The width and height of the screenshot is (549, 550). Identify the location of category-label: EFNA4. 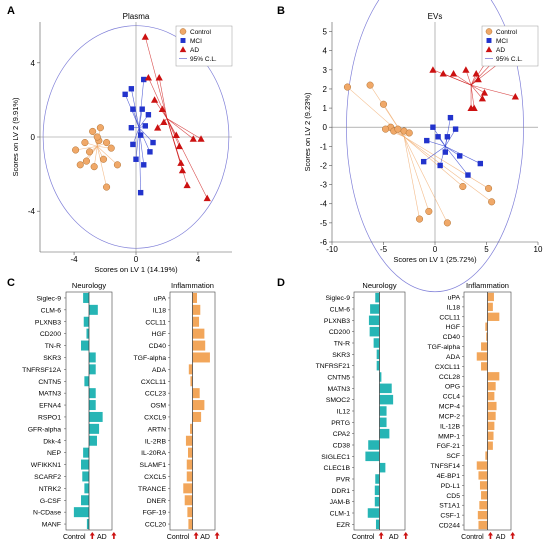
(50, 406).